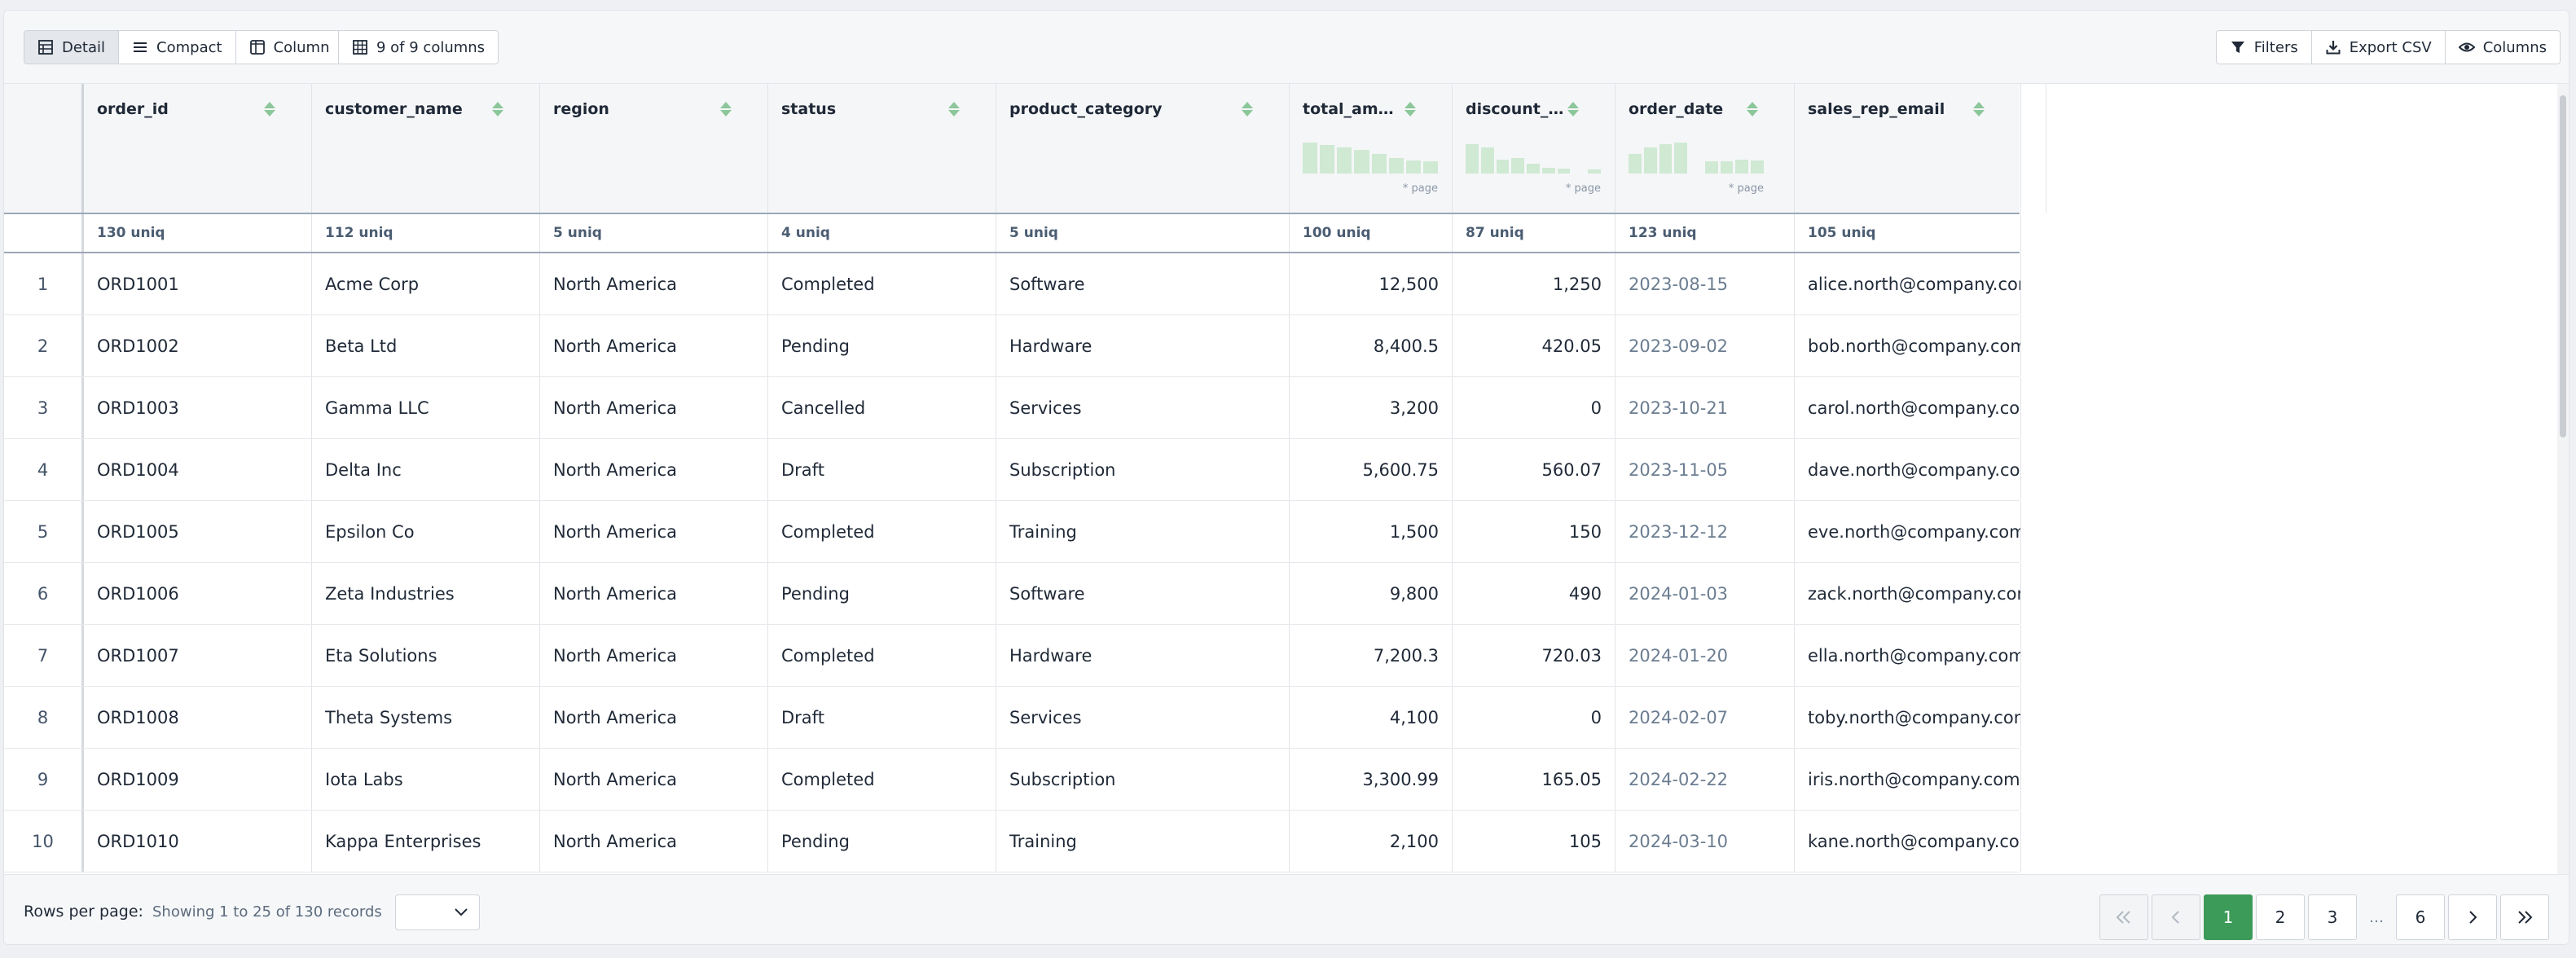  I want to click on table-cell-customer_name: Delta Inc, so click(426, 469).